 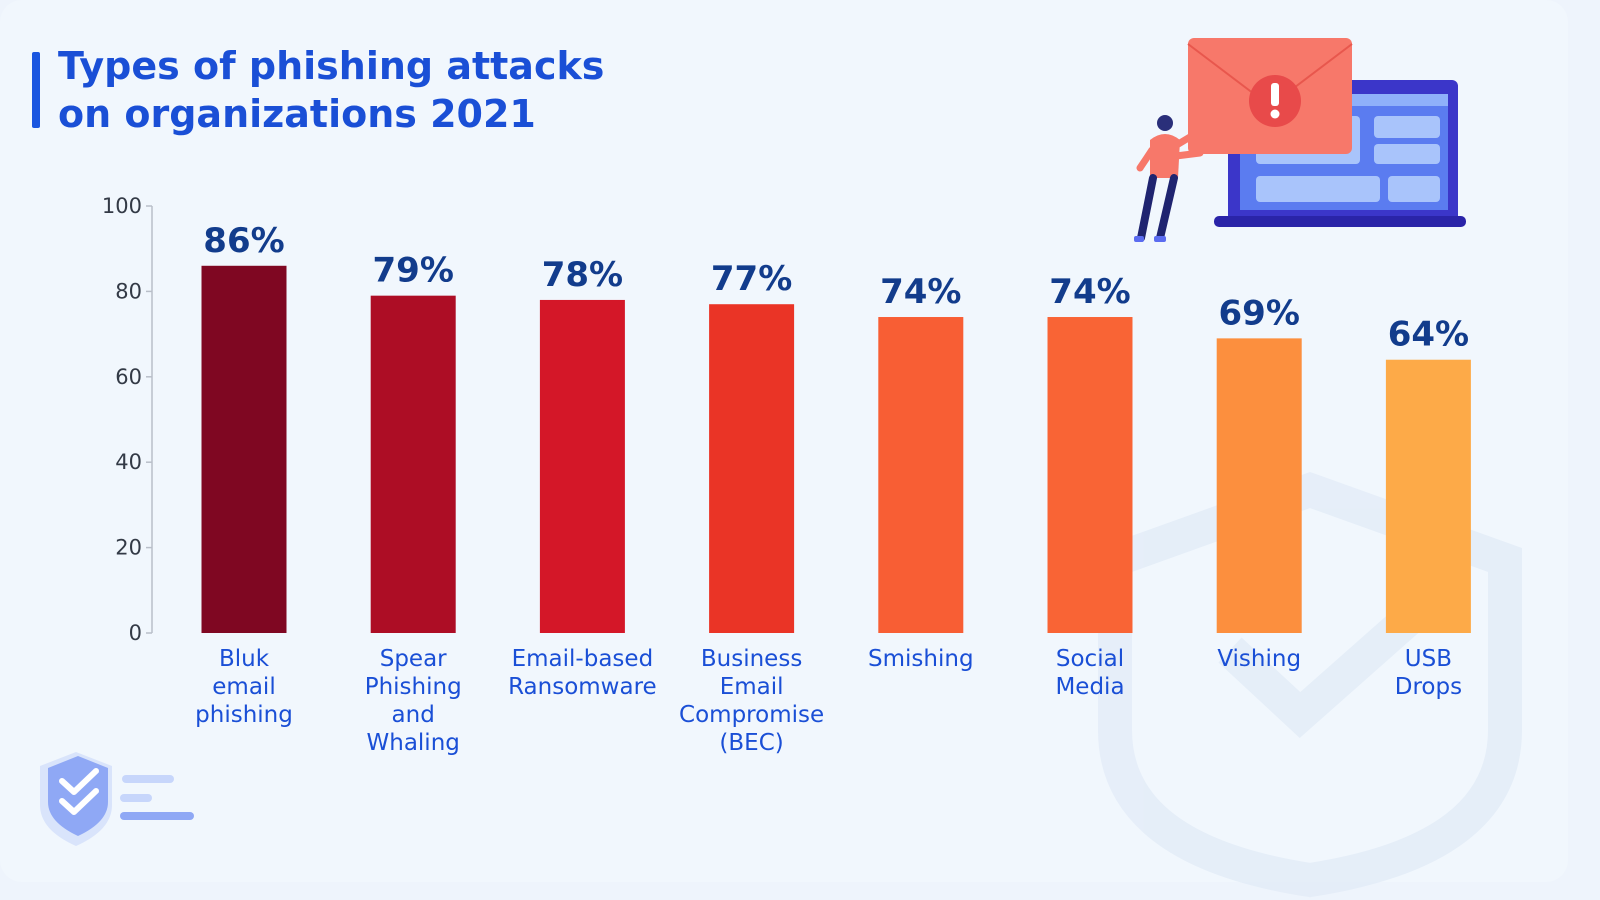 I want to click on x-category-label-line: Email, so click(x=752, y=687).